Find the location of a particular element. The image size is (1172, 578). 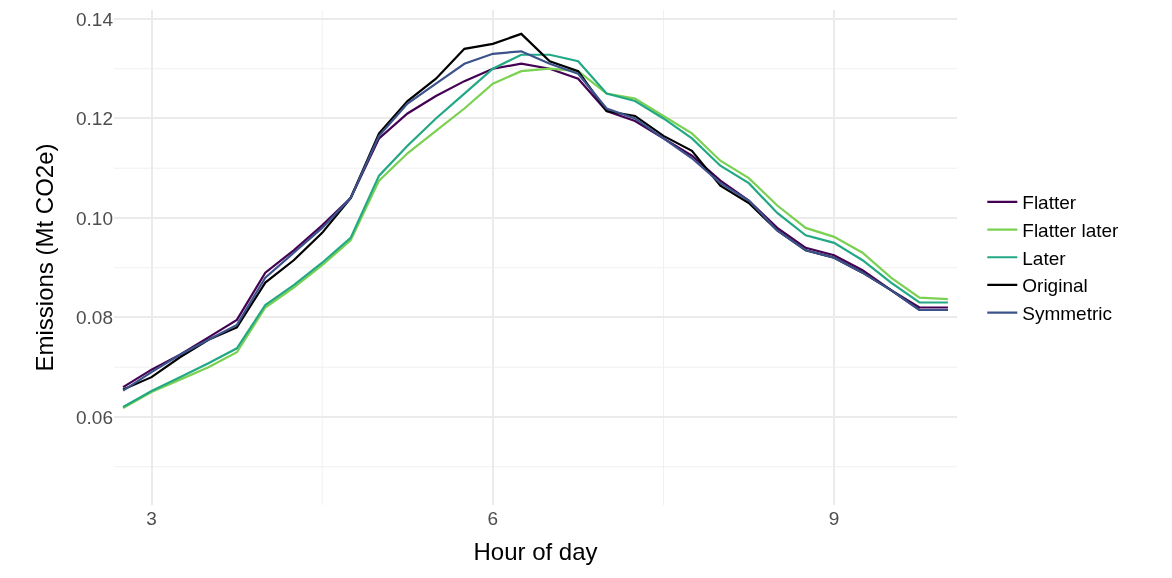

x-tick-label: 3 is located at coordinates (151, 518).